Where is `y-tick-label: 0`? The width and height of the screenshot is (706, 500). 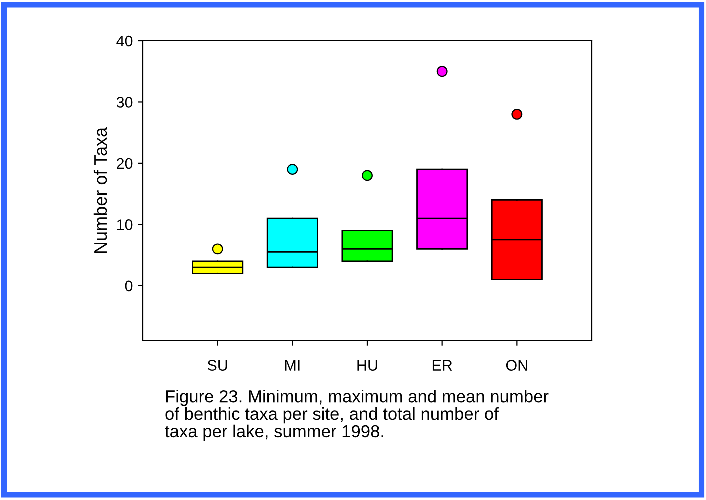
y-tick-label: 0 is located at coordinates (129, 286).